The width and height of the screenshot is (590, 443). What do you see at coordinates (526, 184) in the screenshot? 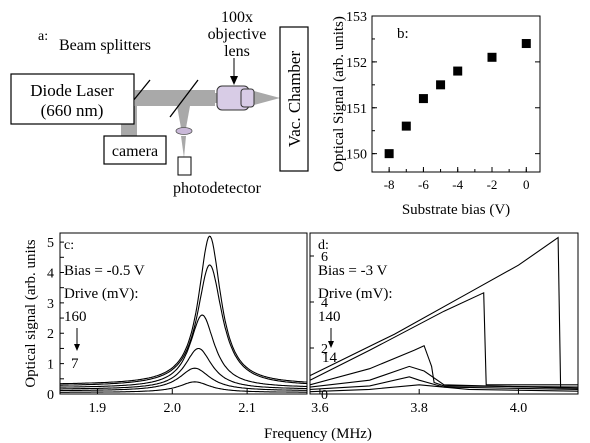
I see `x-tick-label: 0` at bounding box center [526, 184].